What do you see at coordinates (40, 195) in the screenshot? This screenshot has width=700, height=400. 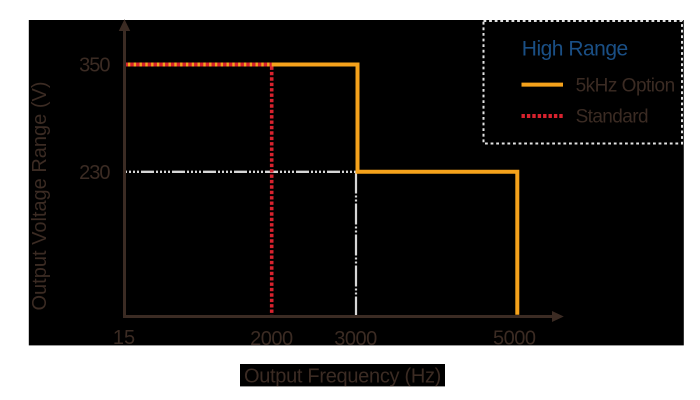 I see `svg-text: Output Voltage Range (V)` at bounding box center [40, 195].